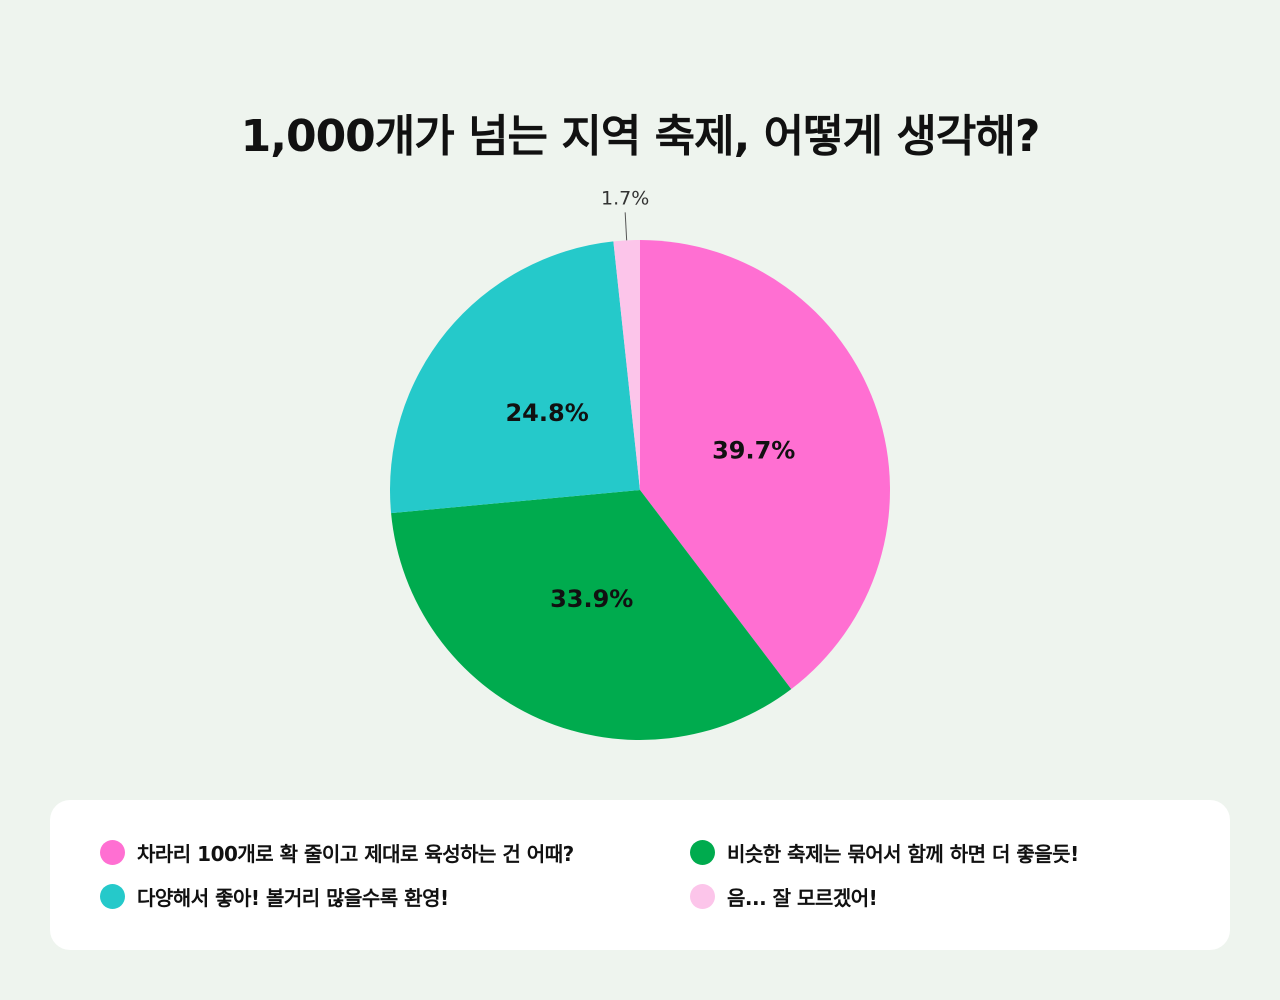  I want to click on legend-label: 차라리 100개로 확 줄이고 제대로 육성하는 건 어때?, so click(355, 854).